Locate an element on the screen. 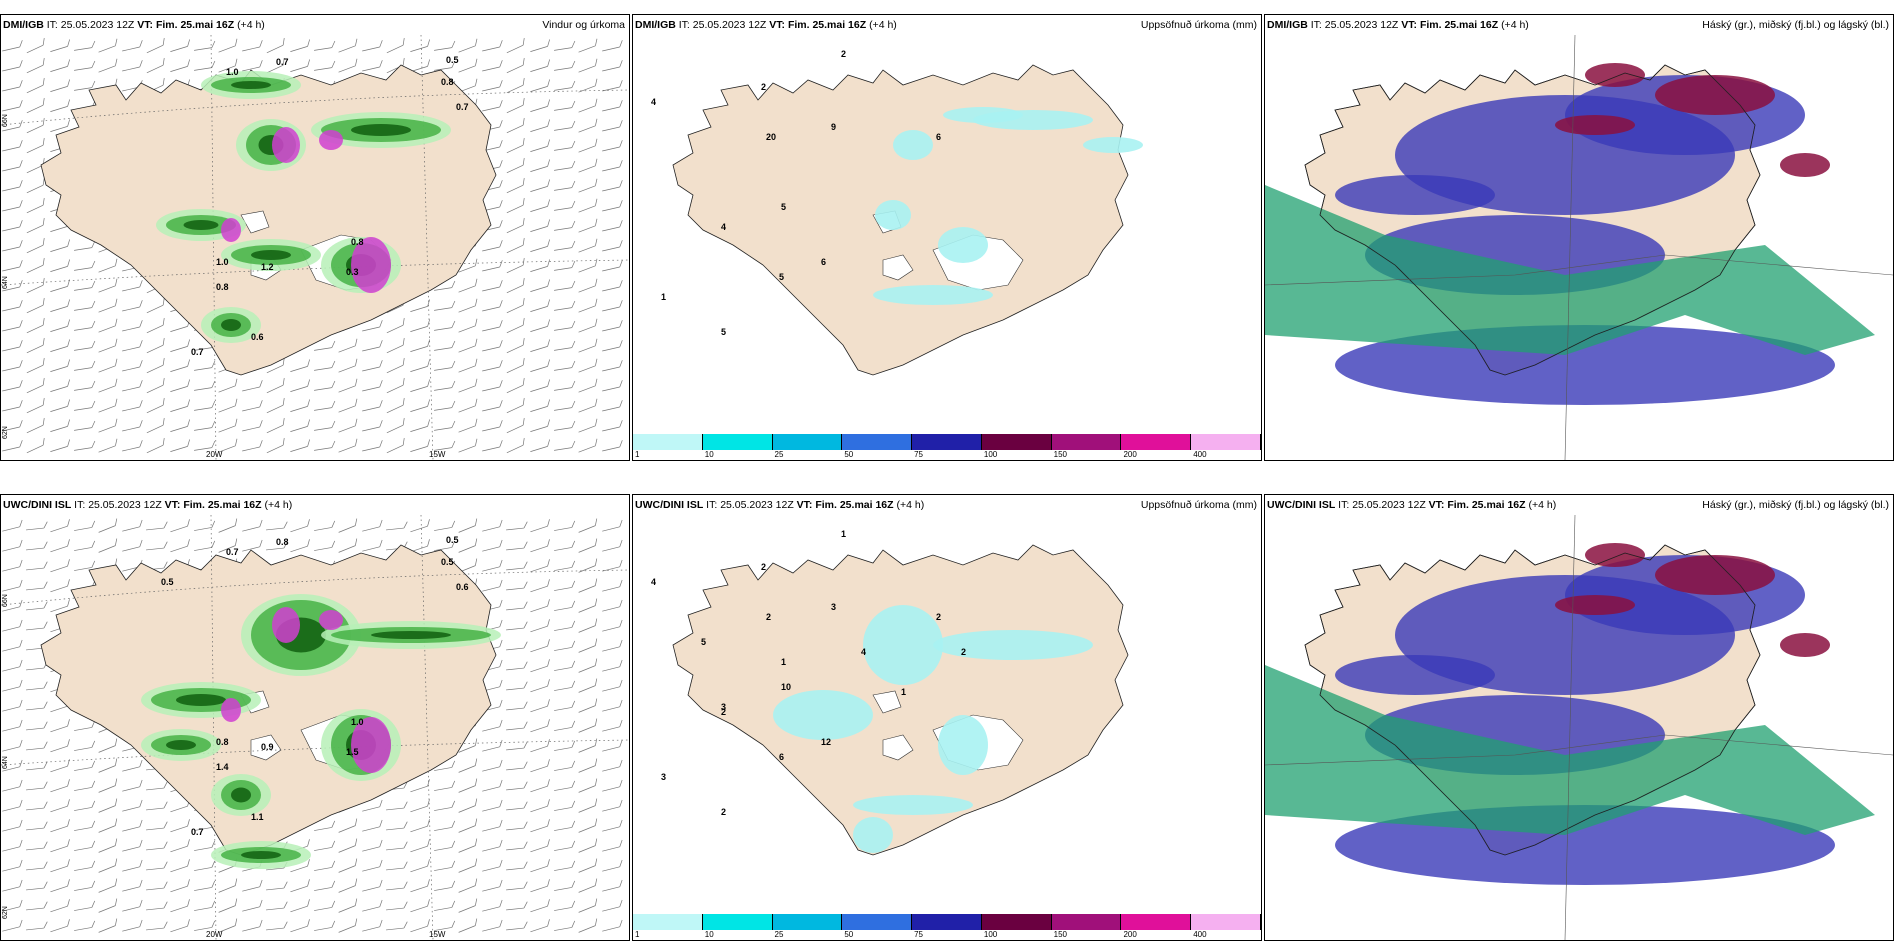  low-cloud-area is located at coordinates (1570, 270).